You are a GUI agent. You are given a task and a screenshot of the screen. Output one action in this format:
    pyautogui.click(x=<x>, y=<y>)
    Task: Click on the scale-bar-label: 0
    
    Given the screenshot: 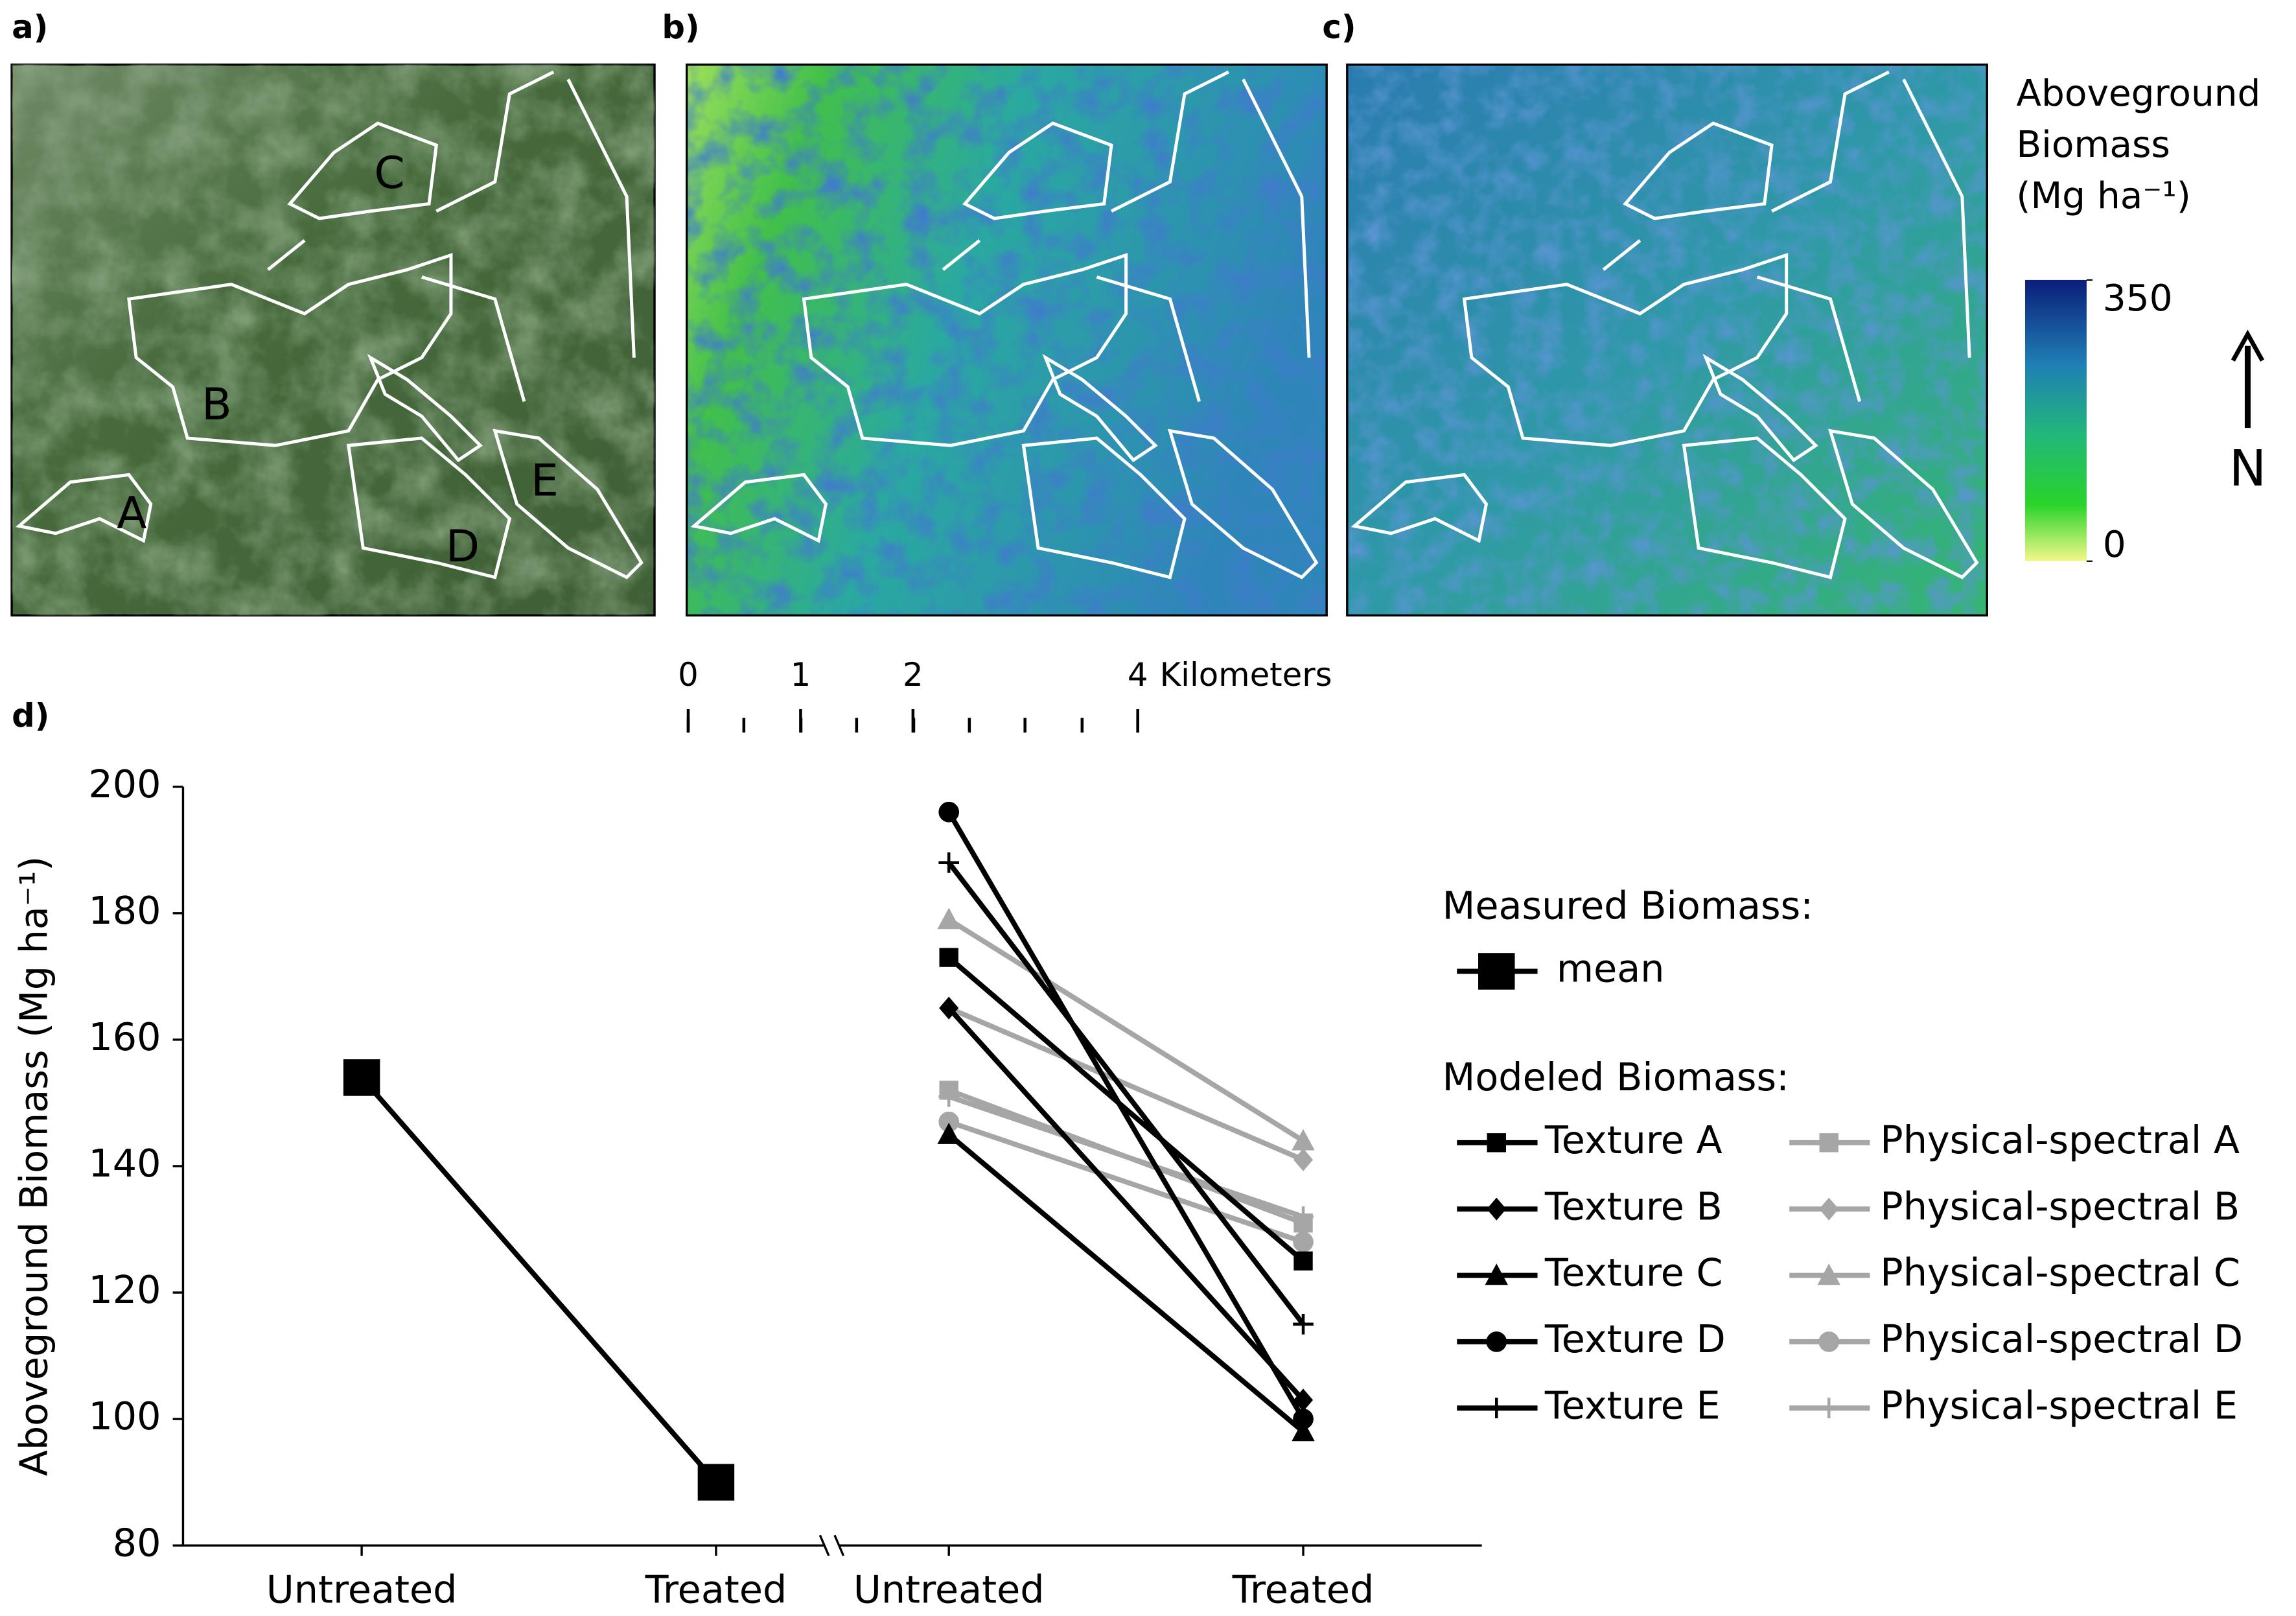 What is the action you would take?
    pyautogui.click(x=688, y=675)
    